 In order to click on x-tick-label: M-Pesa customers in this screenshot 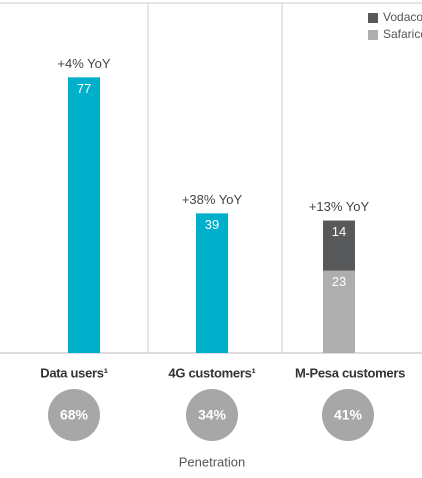, I will do `click(350, 372)`.